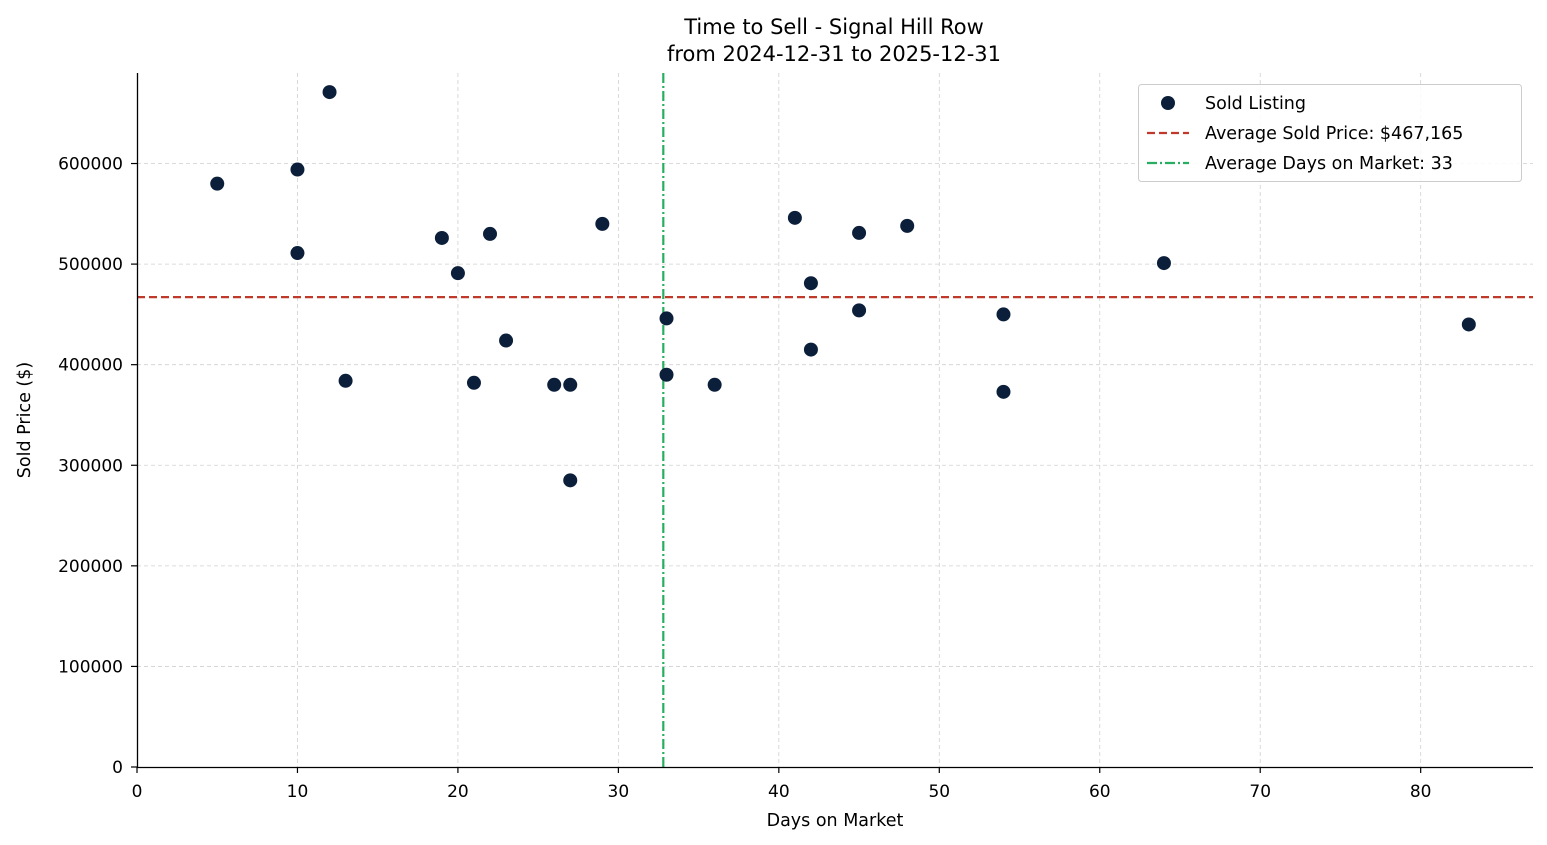 This screenshot has height=845, width=1547. Describe the element at coordinates (117, 768) in the screenshot. I see `y-tick-label: 0` at that location.